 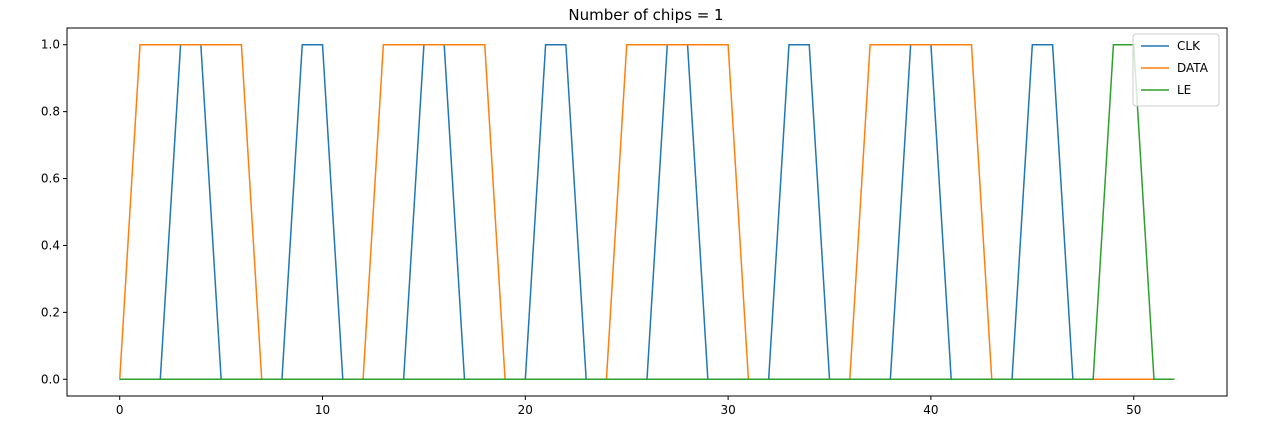 What do you see at coordinates (525, 410) in the screenshot?
I see `x-tick-label: 20` at bounding box center [525, 410].